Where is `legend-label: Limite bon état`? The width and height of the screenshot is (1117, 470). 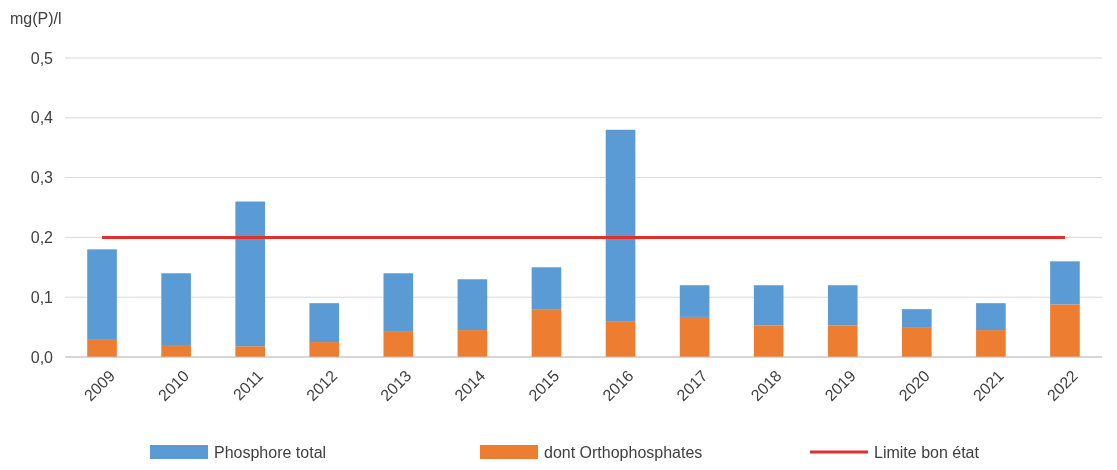 legend-label: Limite bon état is located at coordinates (927, 452).